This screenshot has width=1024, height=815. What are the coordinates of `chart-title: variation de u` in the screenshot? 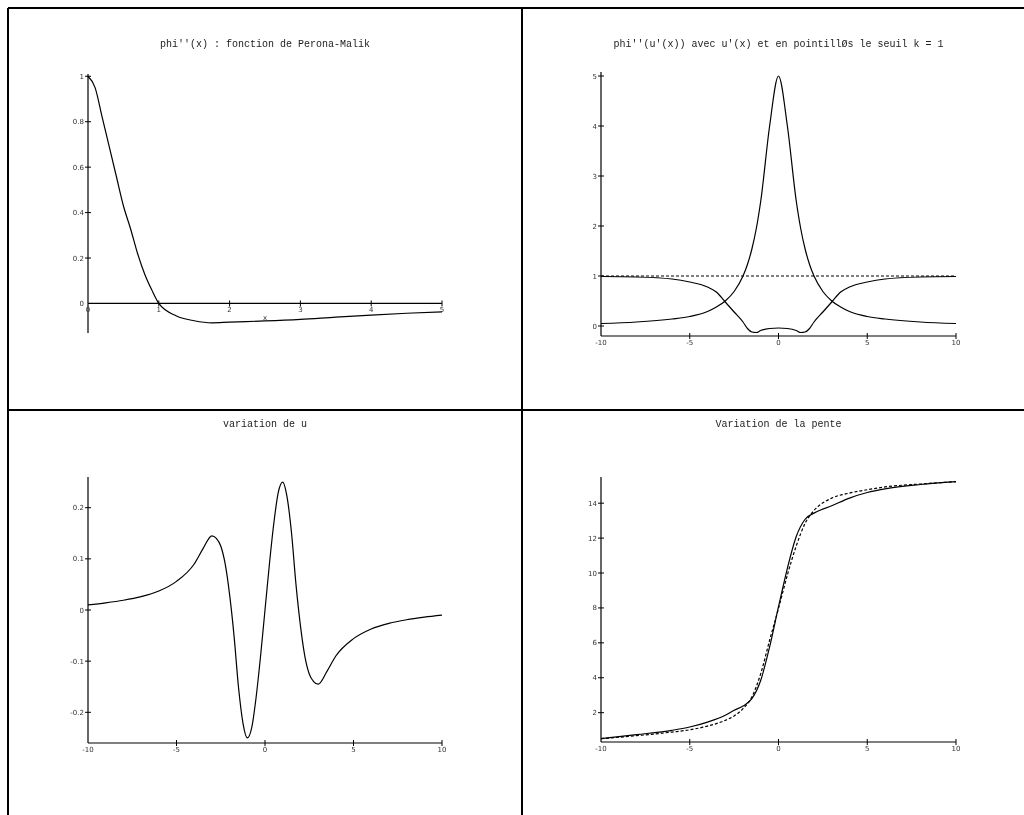 It's located at (265, 424).